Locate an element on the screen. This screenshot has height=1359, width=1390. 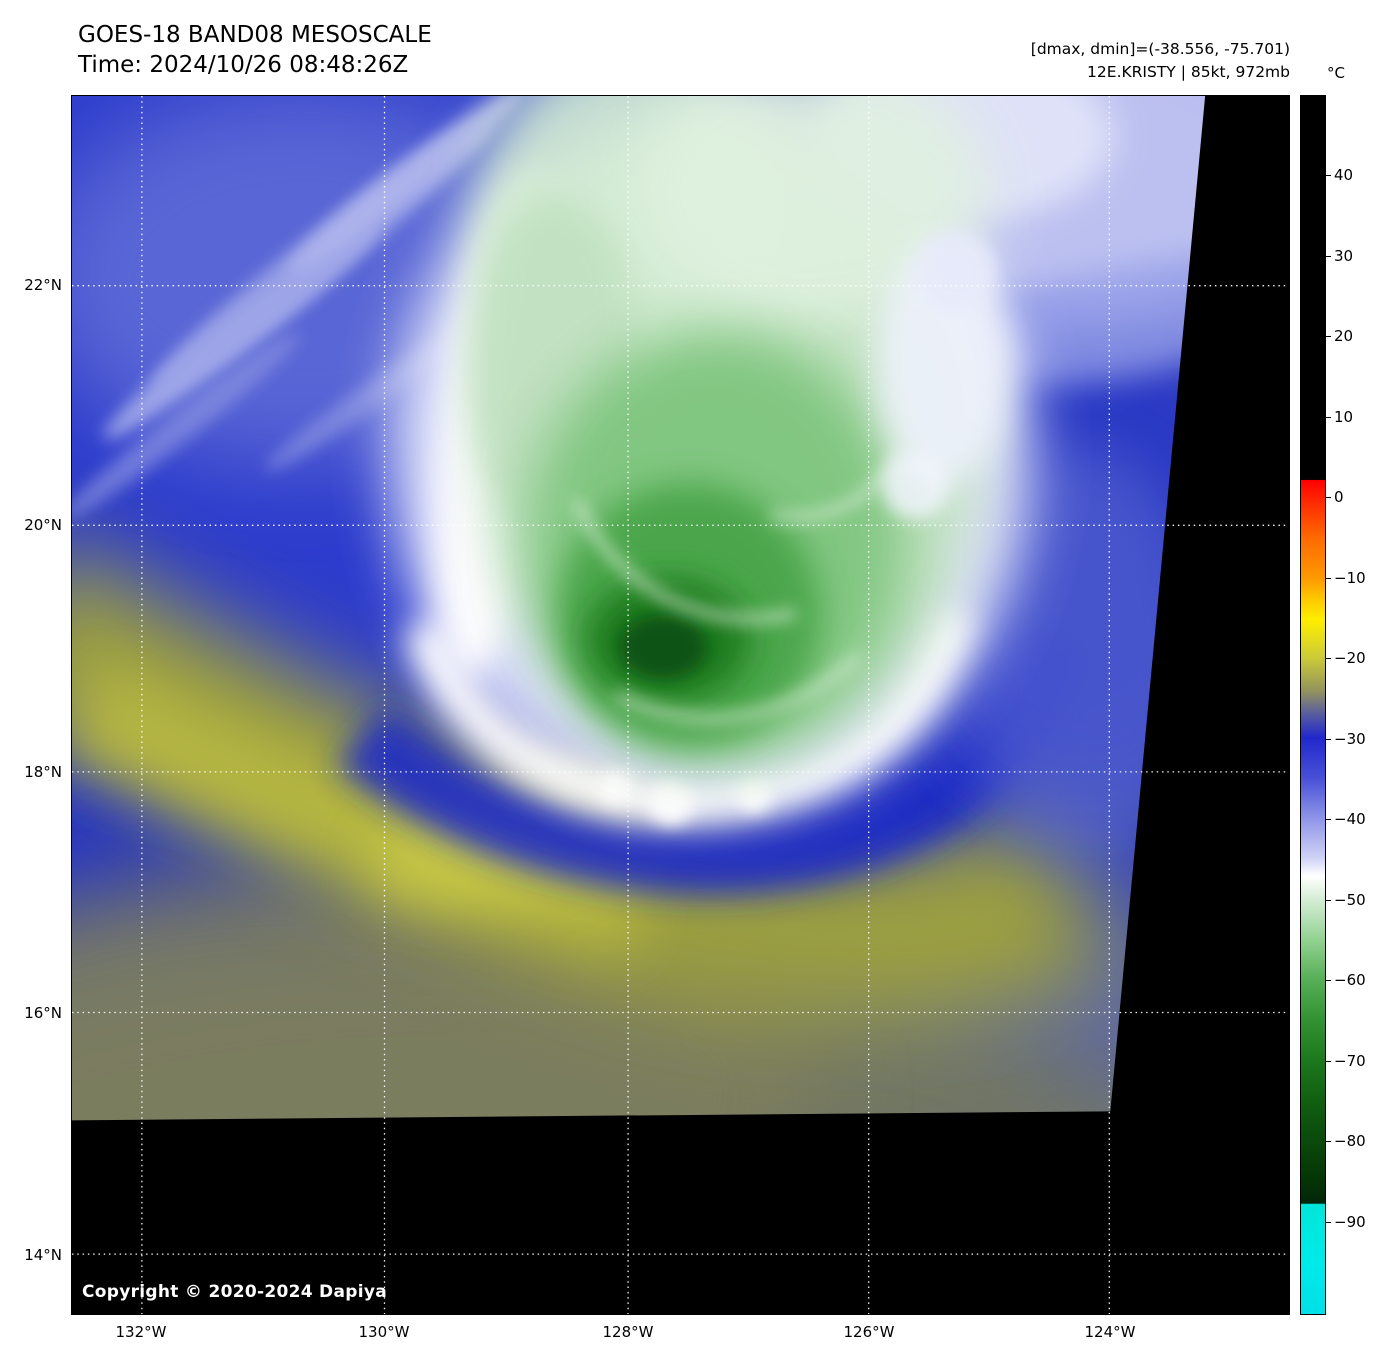
lon-label-132w: 132°W is located at coordinates (141, 1332).